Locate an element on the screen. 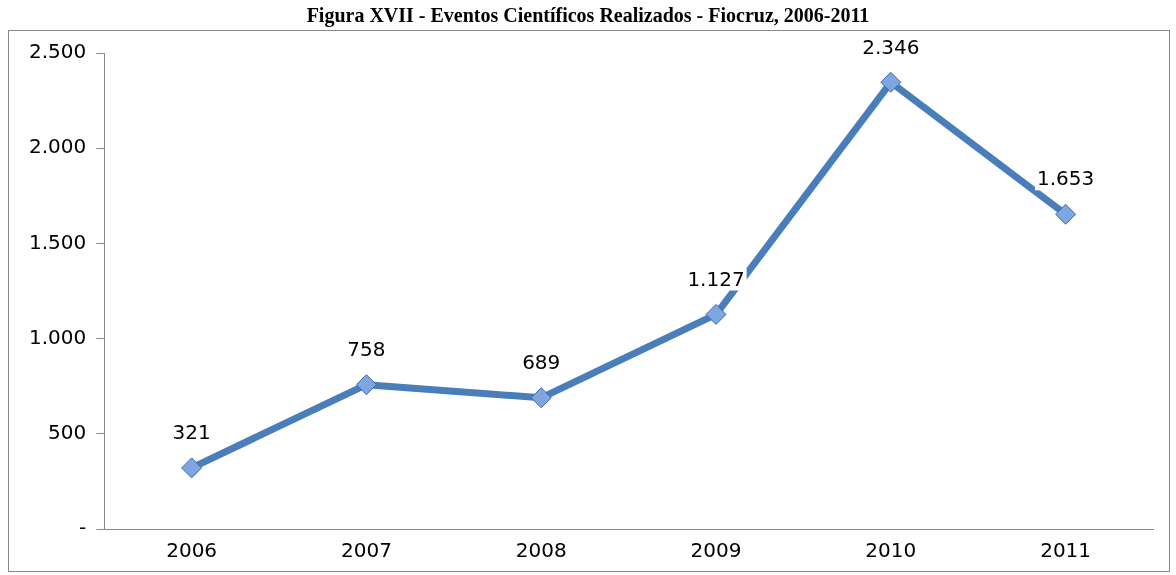  data-label: 689 is located at coordinates (541, 362).